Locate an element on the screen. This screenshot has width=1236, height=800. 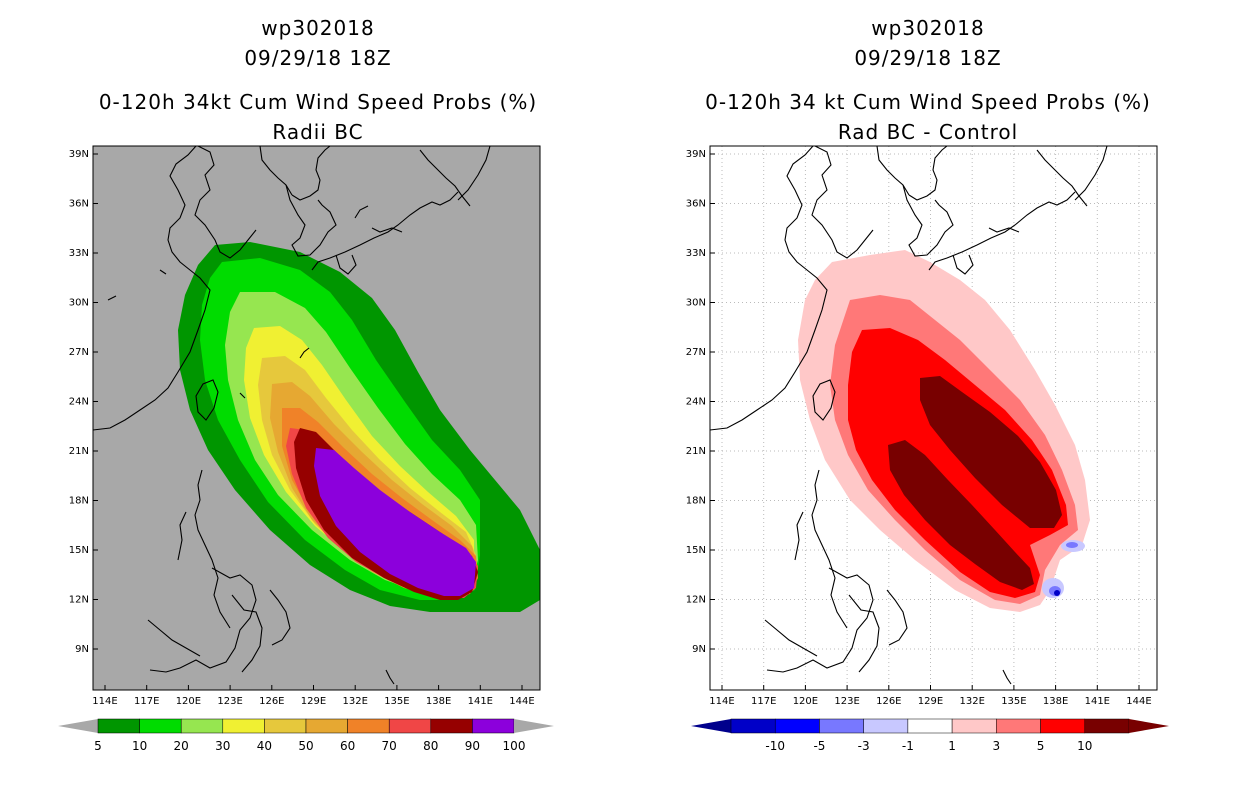
colorbar-label: 60 is located at coordinates (347, 746).